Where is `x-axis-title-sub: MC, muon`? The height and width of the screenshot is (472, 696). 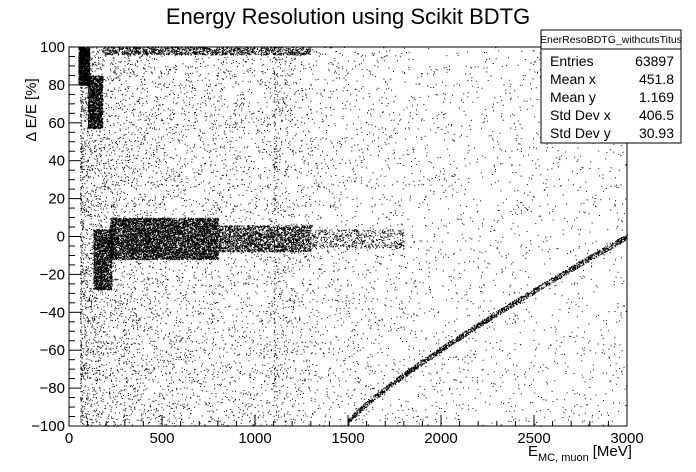
x-axis-title-sub: MC, muon is located at coordinates (563, 458).